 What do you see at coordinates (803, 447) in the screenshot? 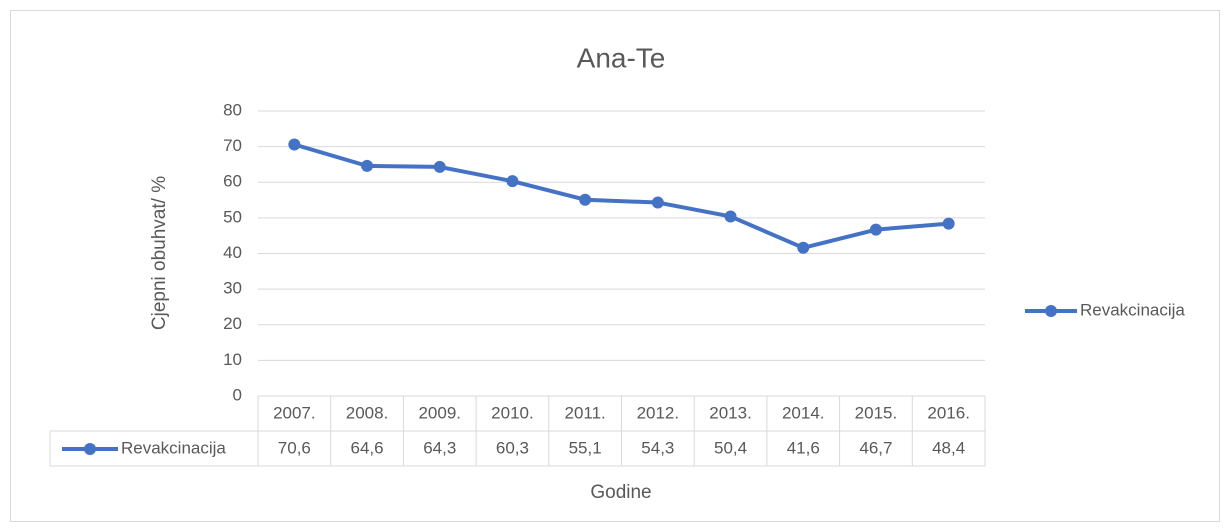
I see `table-value: 41,6` at bounding box center [803, 447].